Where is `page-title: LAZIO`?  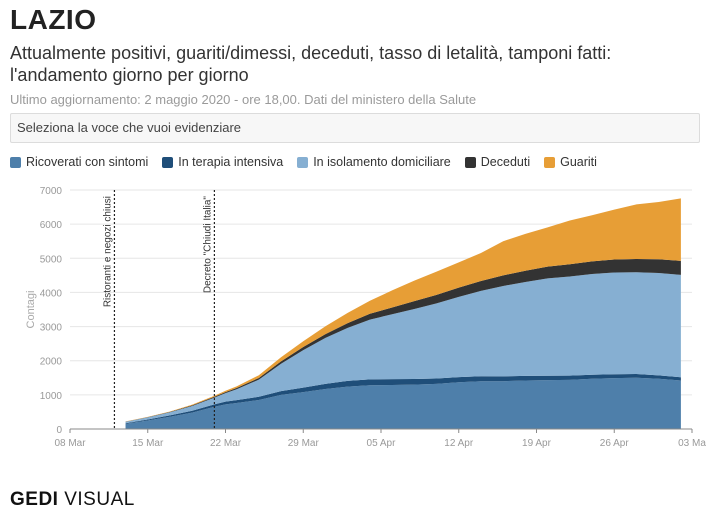
page-title: LAZIO is located at coordinates (53, 19).